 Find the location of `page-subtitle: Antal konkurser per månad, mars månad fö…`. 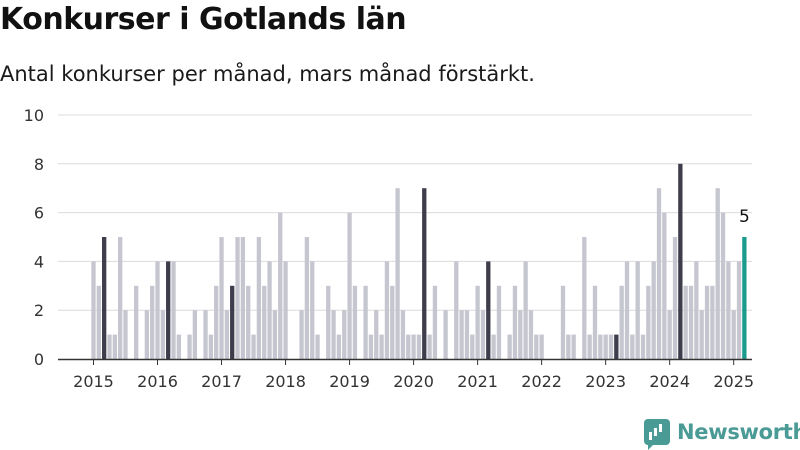

page-subtitle: Antal konkurser per månad, mars månad fö… is located at coordinates (267, 74).